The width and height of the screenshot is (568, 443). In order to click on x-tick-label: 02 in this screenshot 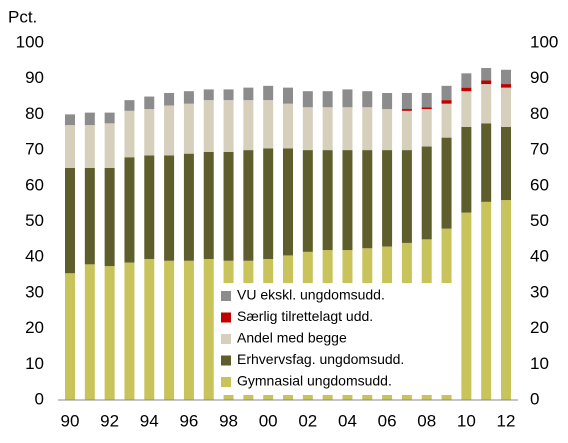, I will do `click(307, 420)`.